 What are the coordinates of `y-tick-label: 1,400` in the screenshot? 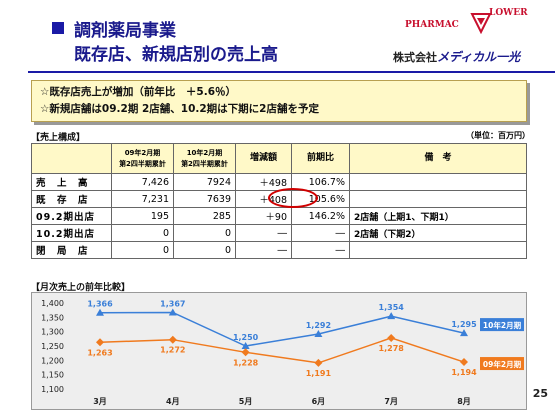 It's located at (52, 303).